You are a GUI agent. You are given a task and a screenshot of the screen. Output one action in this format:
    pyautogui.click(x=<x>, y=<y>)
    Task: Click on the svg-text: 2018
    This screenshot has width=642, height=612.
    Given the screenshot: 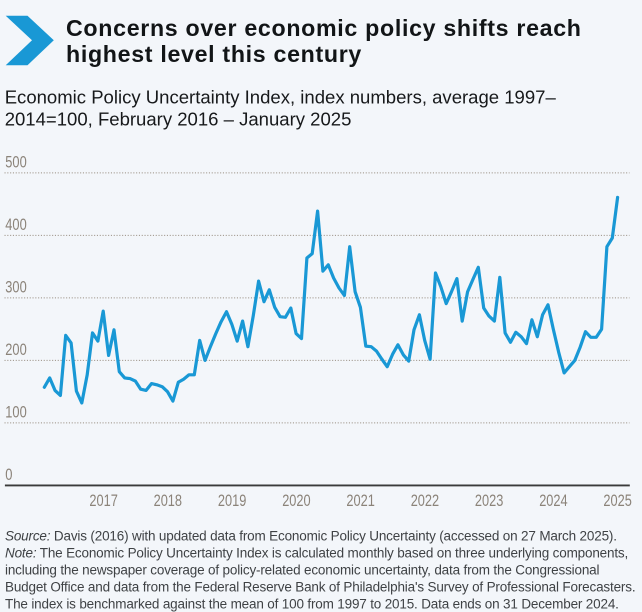 What is the action you would take?
    pyautogui.click(x=168, y=500)
    